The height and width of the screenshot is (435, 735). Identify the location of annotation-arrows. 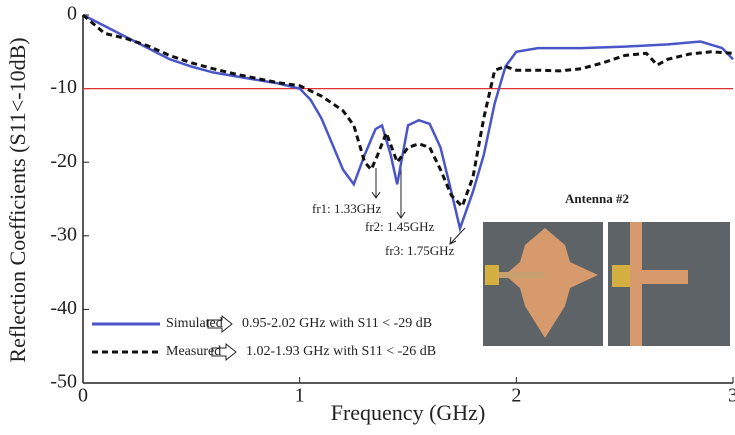
(418, 206).